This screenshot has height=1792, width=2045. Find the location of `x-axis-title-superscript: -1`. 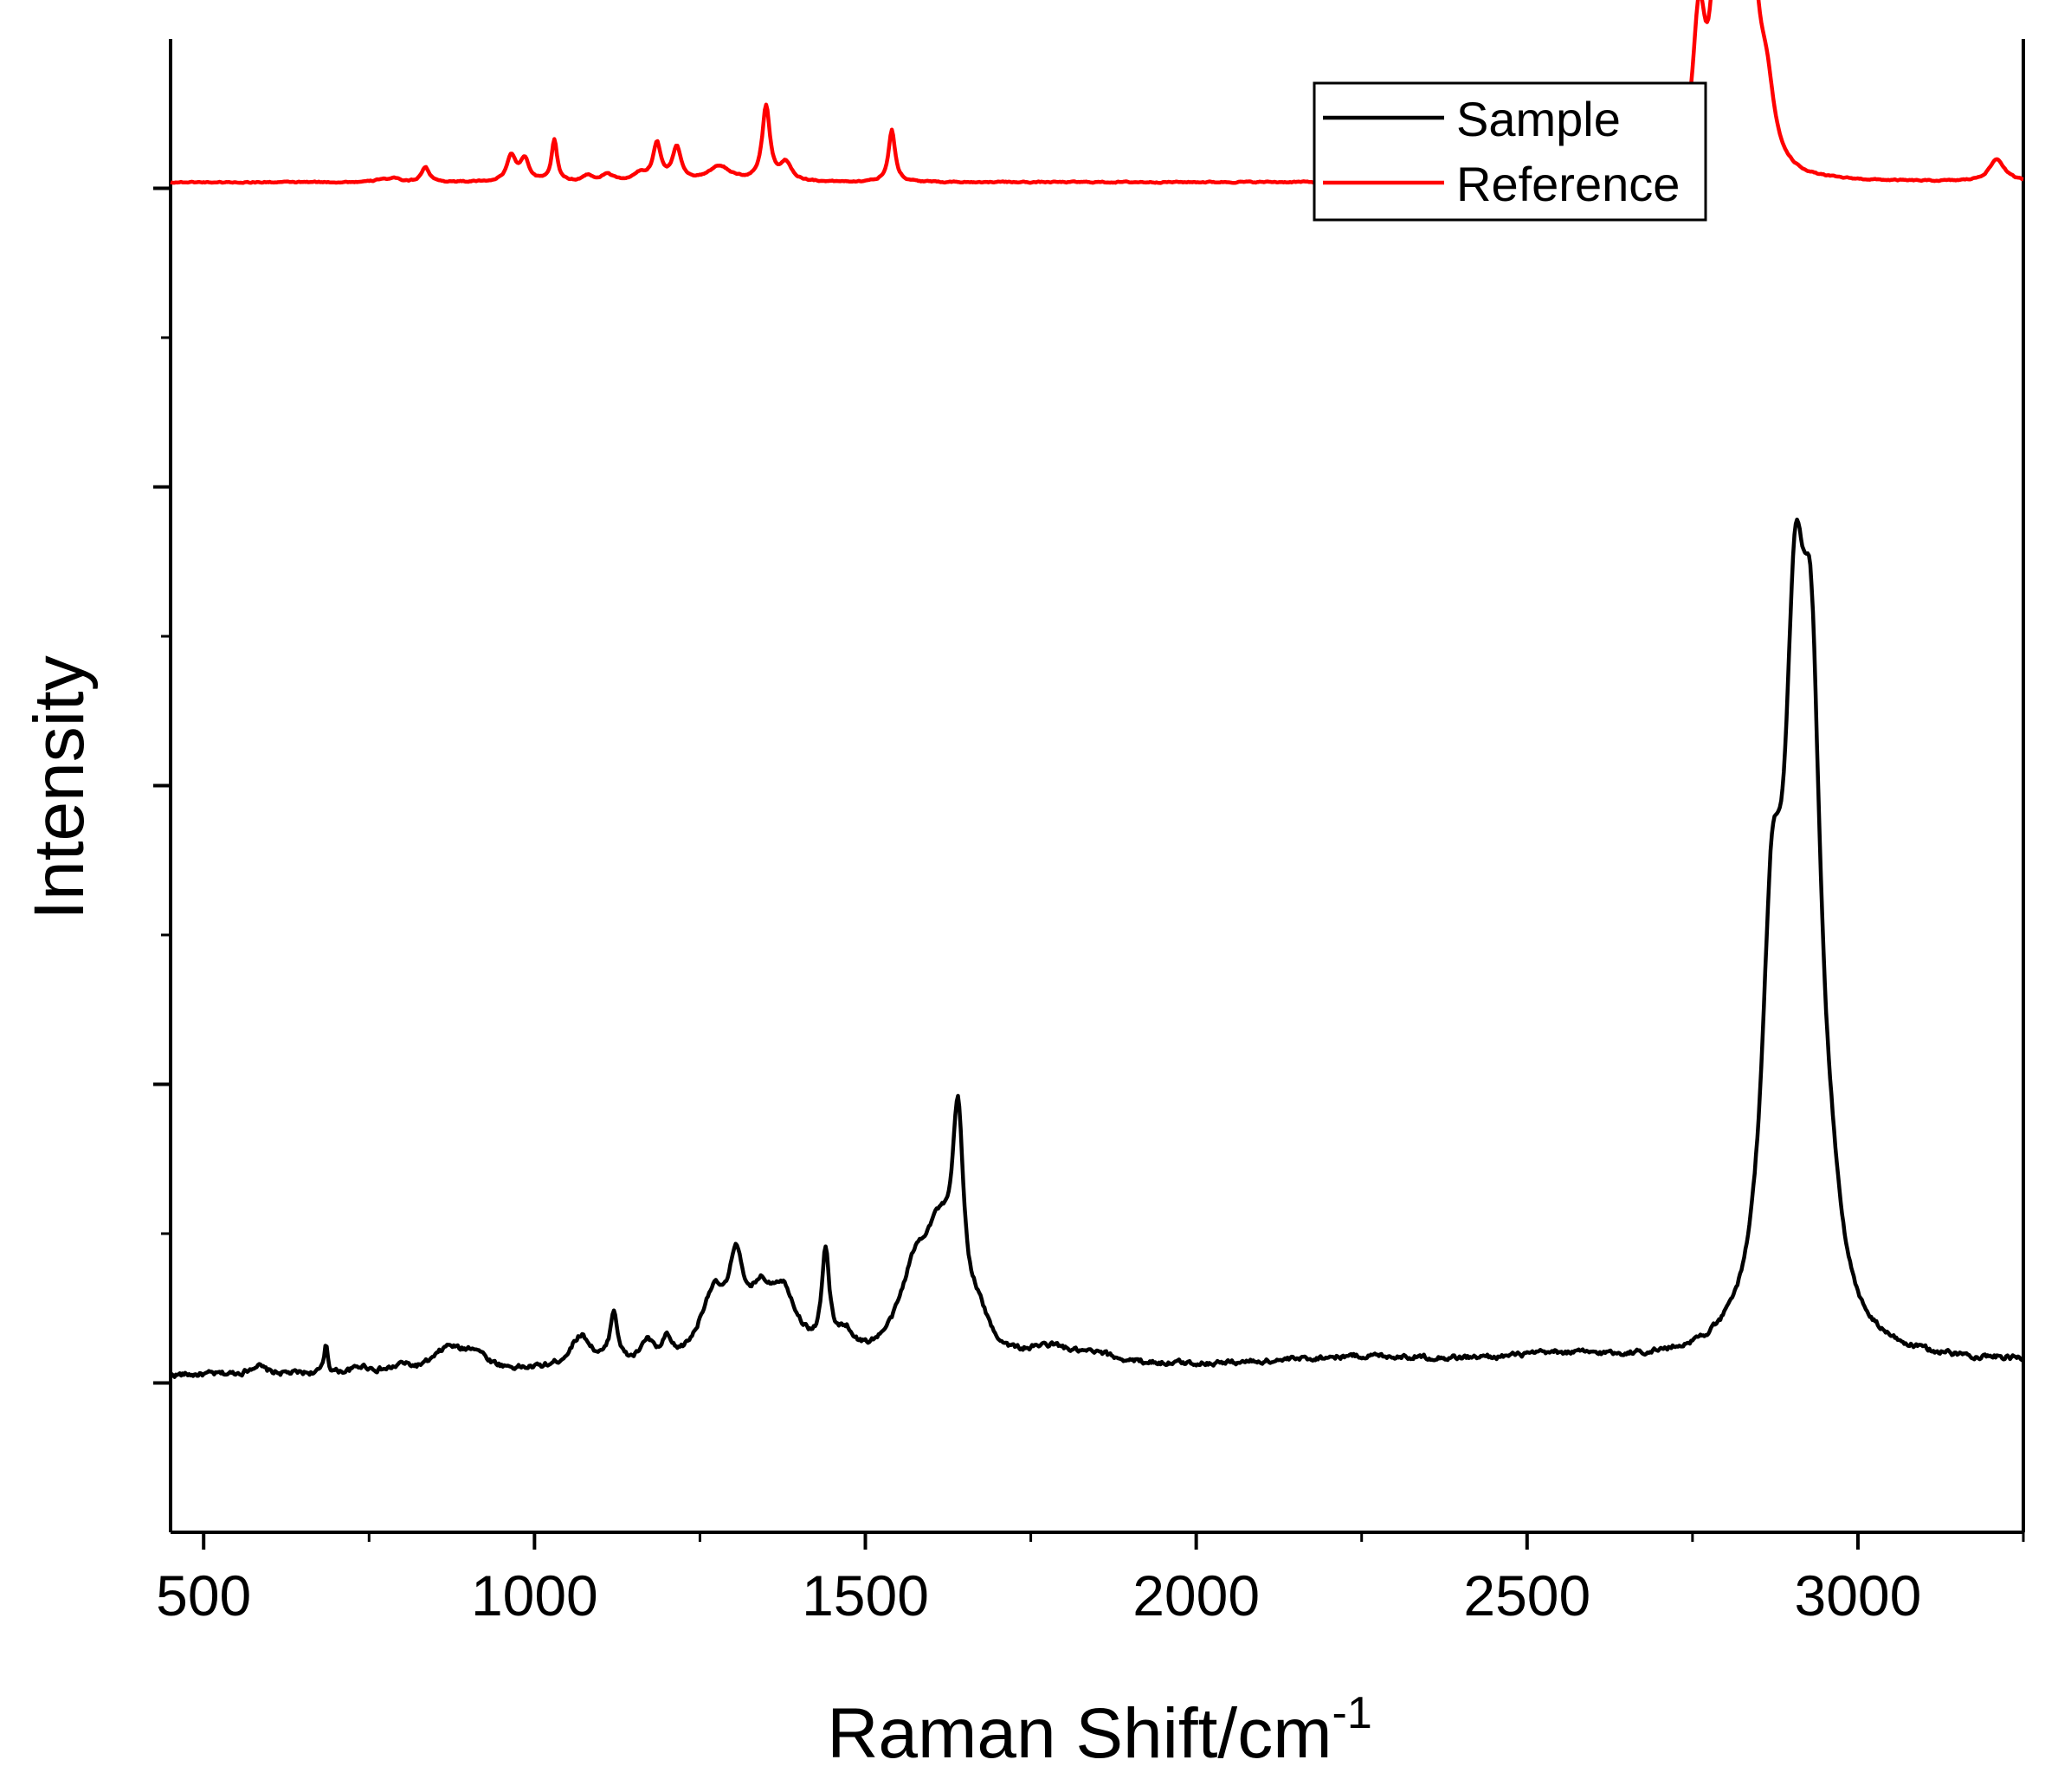

x-axis-title-superscript: -1 is located at coordinates (1352, 1713).